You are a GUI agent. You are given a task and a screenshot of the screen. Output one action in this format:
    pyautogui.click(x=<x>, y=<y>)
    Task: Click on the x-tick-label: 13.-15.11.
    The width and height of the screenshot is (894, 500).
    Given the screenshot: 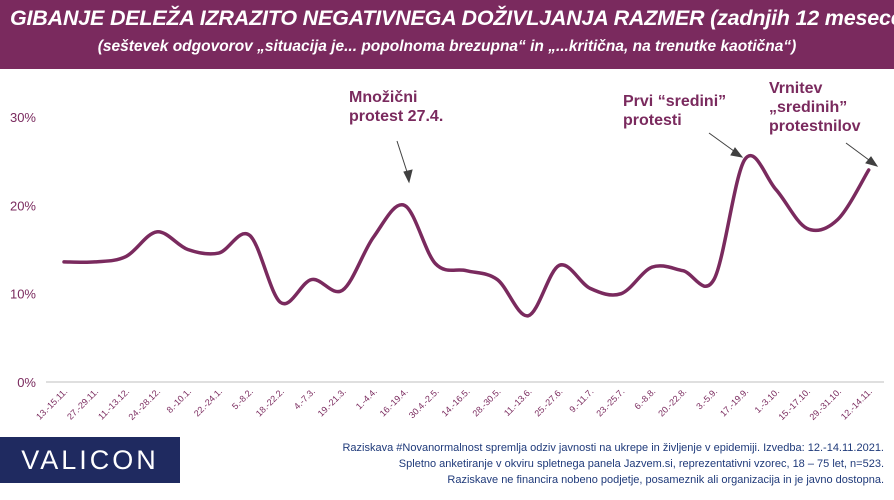 What is the action you would take?
    pyautogui.click(x=51, y=403)
    